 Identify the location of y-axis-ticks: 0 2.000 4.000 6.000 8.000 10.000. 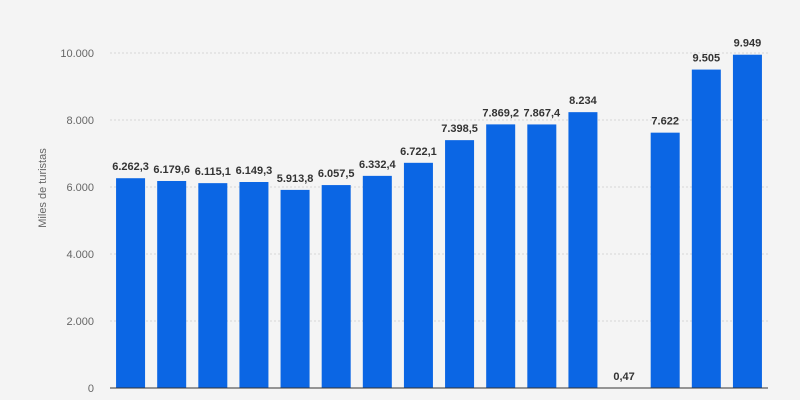
(77, 221).